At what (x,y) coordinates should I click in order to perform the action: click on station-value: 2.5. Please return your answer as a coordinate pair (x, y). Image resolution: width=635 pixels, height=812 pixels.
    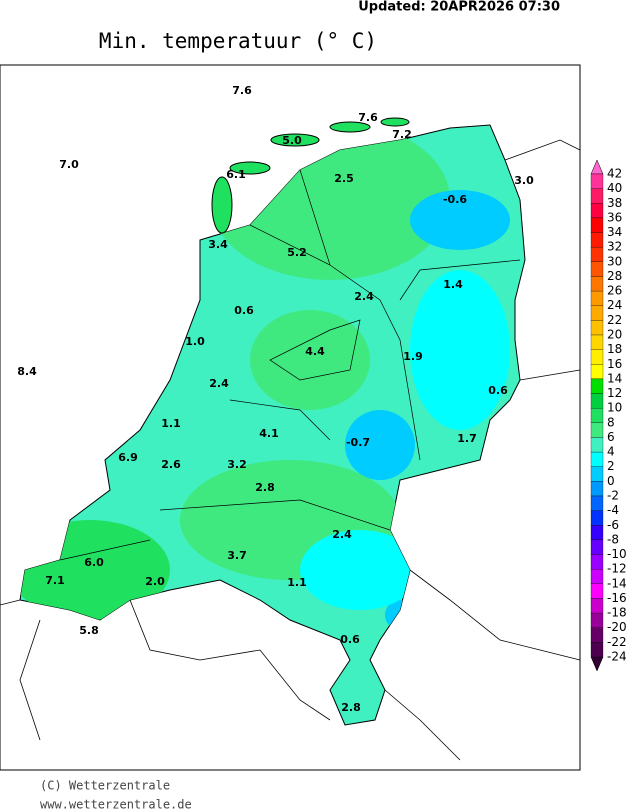
    Looking at the image, I should click on (344, 178).